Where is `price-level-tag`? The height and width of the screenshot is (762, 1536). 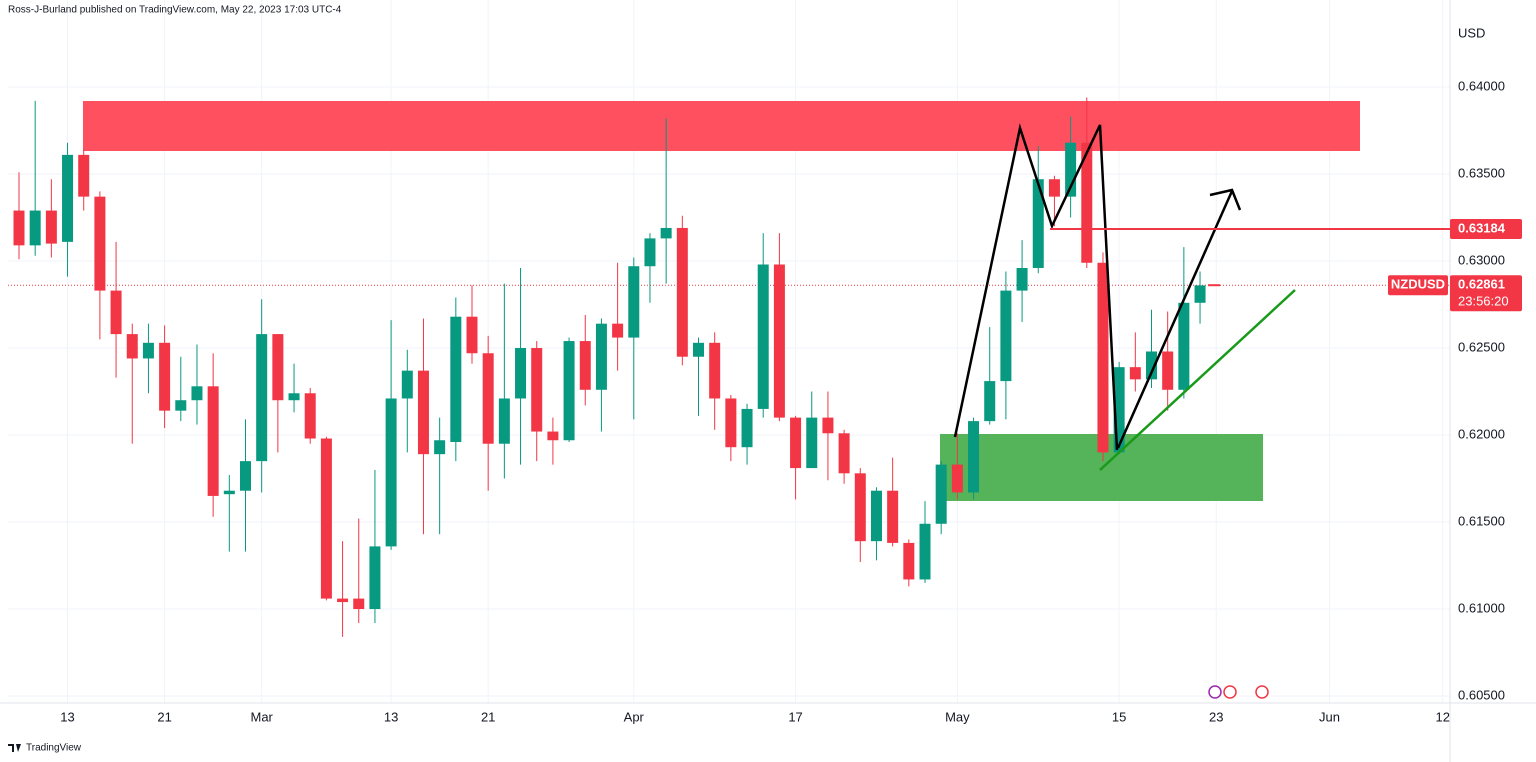
price-level-tag is located at coordinates (1486, 228).